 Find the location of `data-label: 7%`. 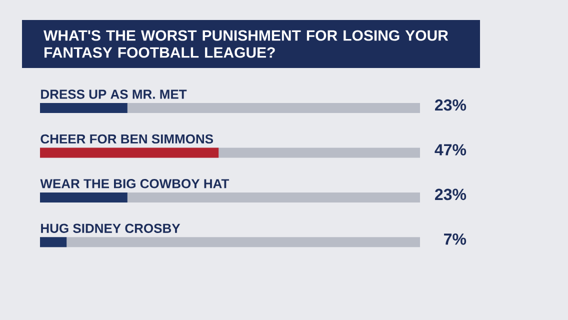

data-label: 7% is located at coordinates (455, 239).